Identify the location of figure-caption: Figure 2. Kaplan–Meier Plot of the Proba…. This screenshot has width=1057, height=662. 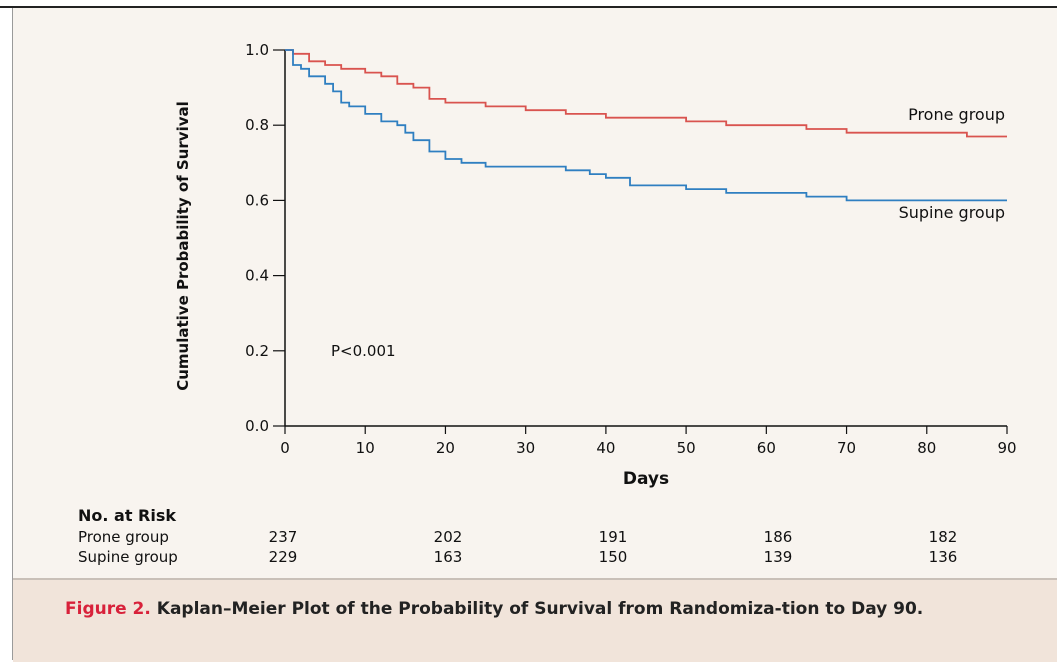
(535, 620).